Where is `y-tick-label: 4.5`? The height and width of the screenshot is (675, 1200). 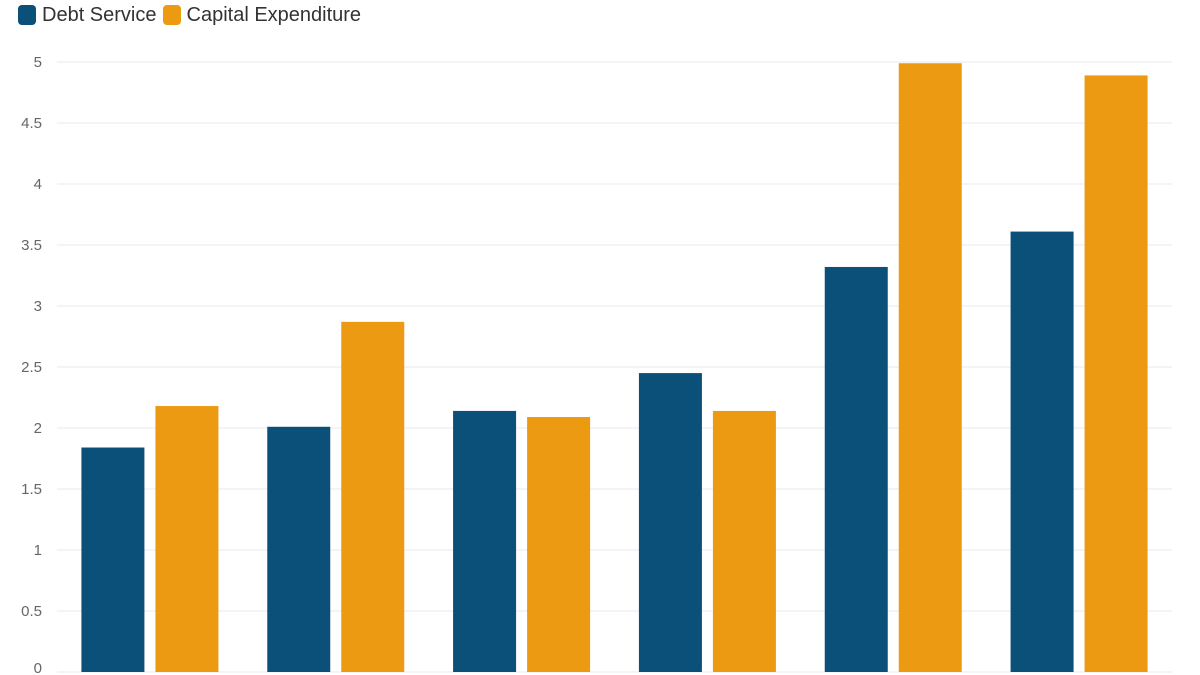 y-tick-label: 4.5 is located at coordinates (31, 123).